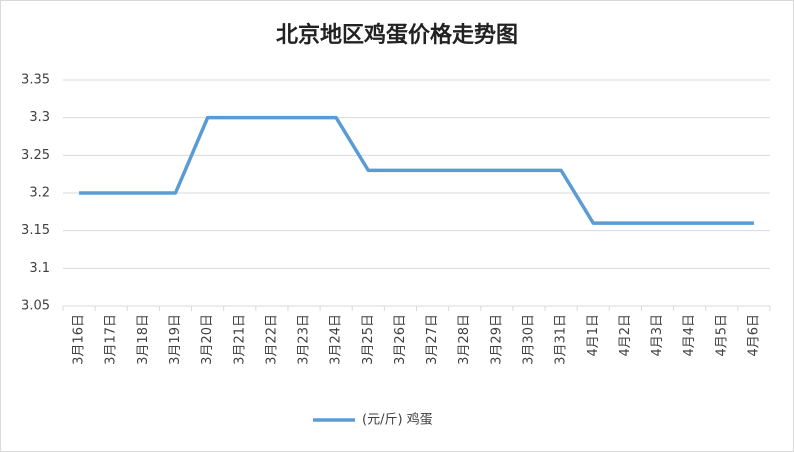 The height and width of the screenshot is (452, 794). What do you see at coordinates (35, 155) in the screenshot?
I see `y-tick-label: 3.25` at bounding box center [35, 155].